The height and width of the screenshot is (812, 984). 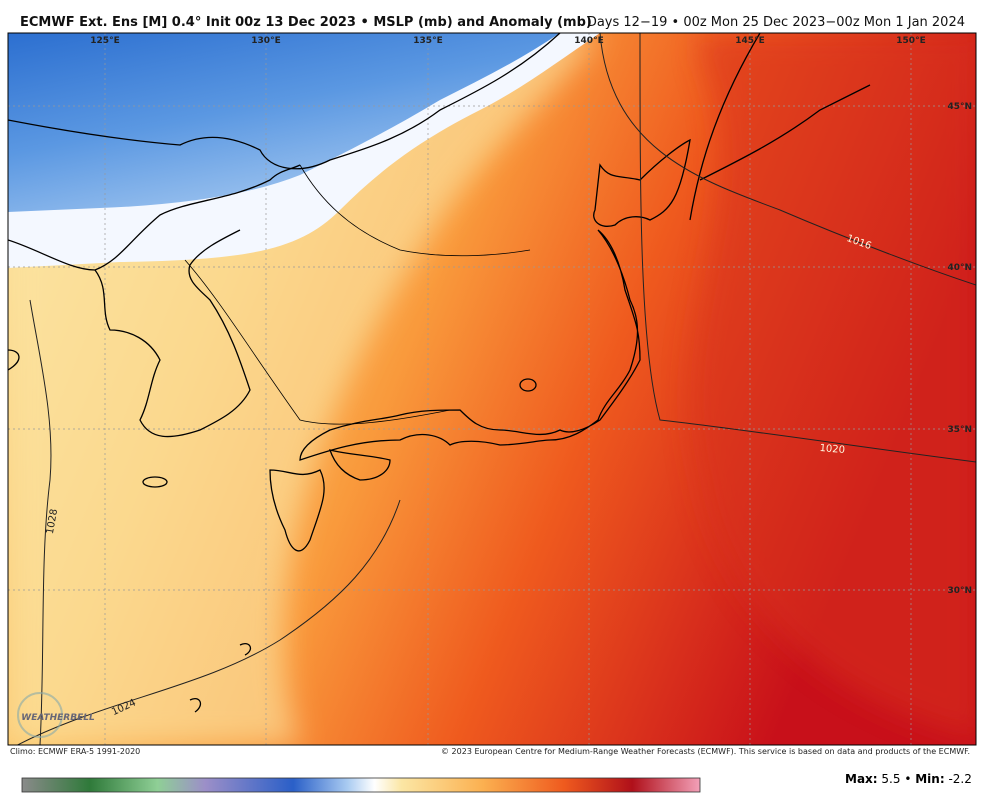 What do you see at coordinates (959, 591) in the screenshot?
I see `lat-label: 30°N` at bounding box center [959, 591].